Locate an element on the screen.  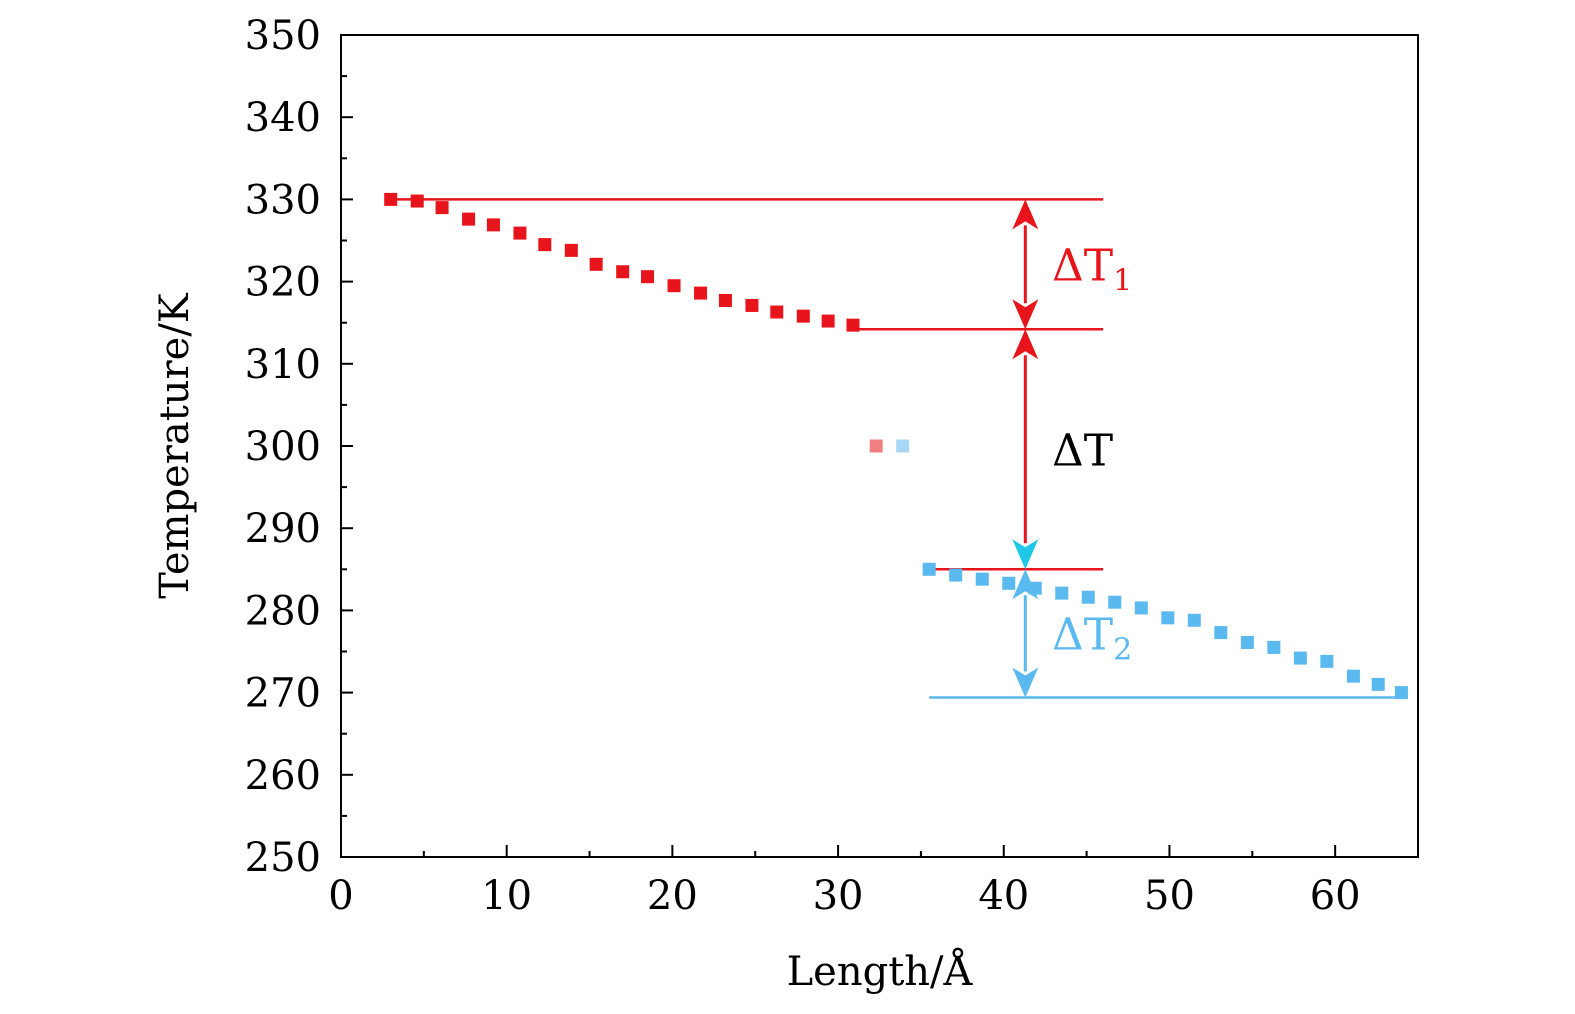
x-tick-label: 10 is located at coordinates (506, 896).